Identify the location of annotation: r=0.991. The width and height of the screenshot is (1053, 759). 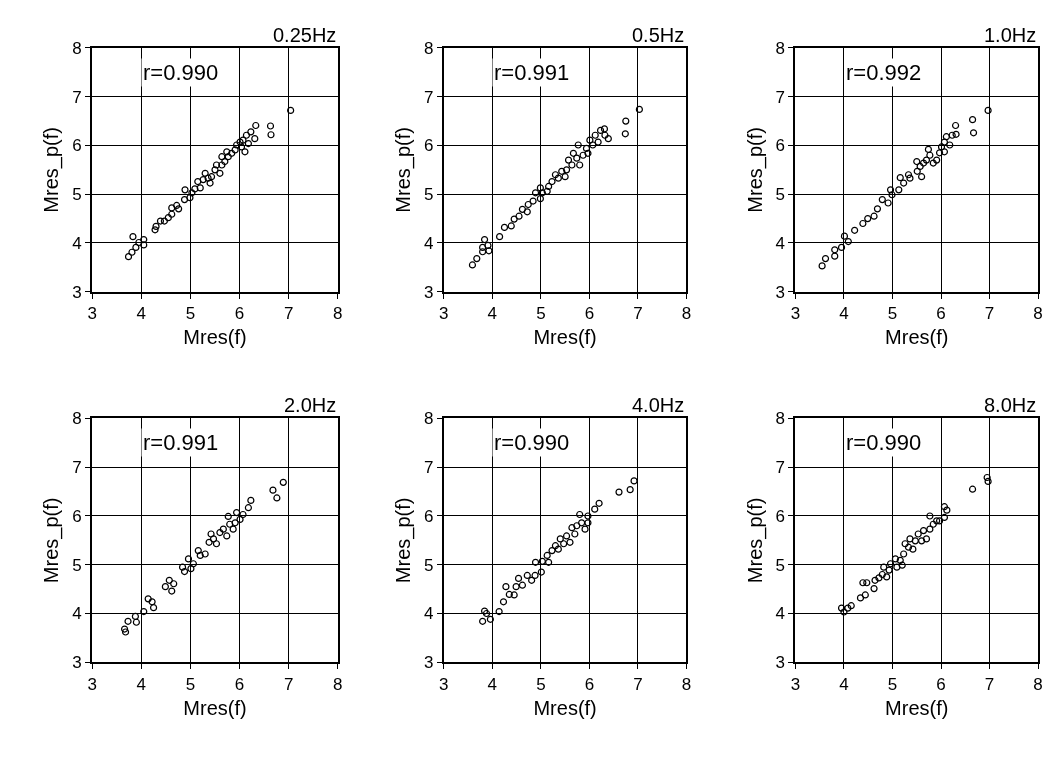
(532, 72).